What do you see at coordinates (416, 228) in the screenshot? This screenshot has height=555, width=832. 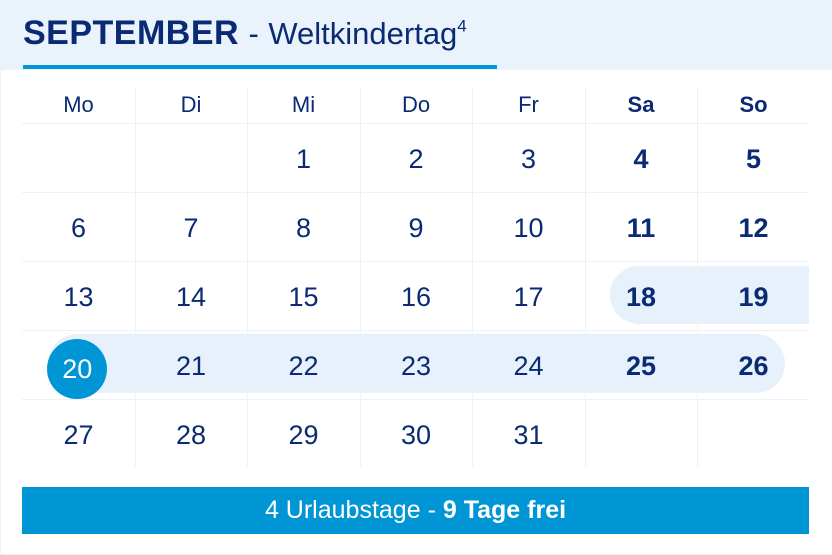 I see `calendar-day: 9` at bounding box center [416, 228].